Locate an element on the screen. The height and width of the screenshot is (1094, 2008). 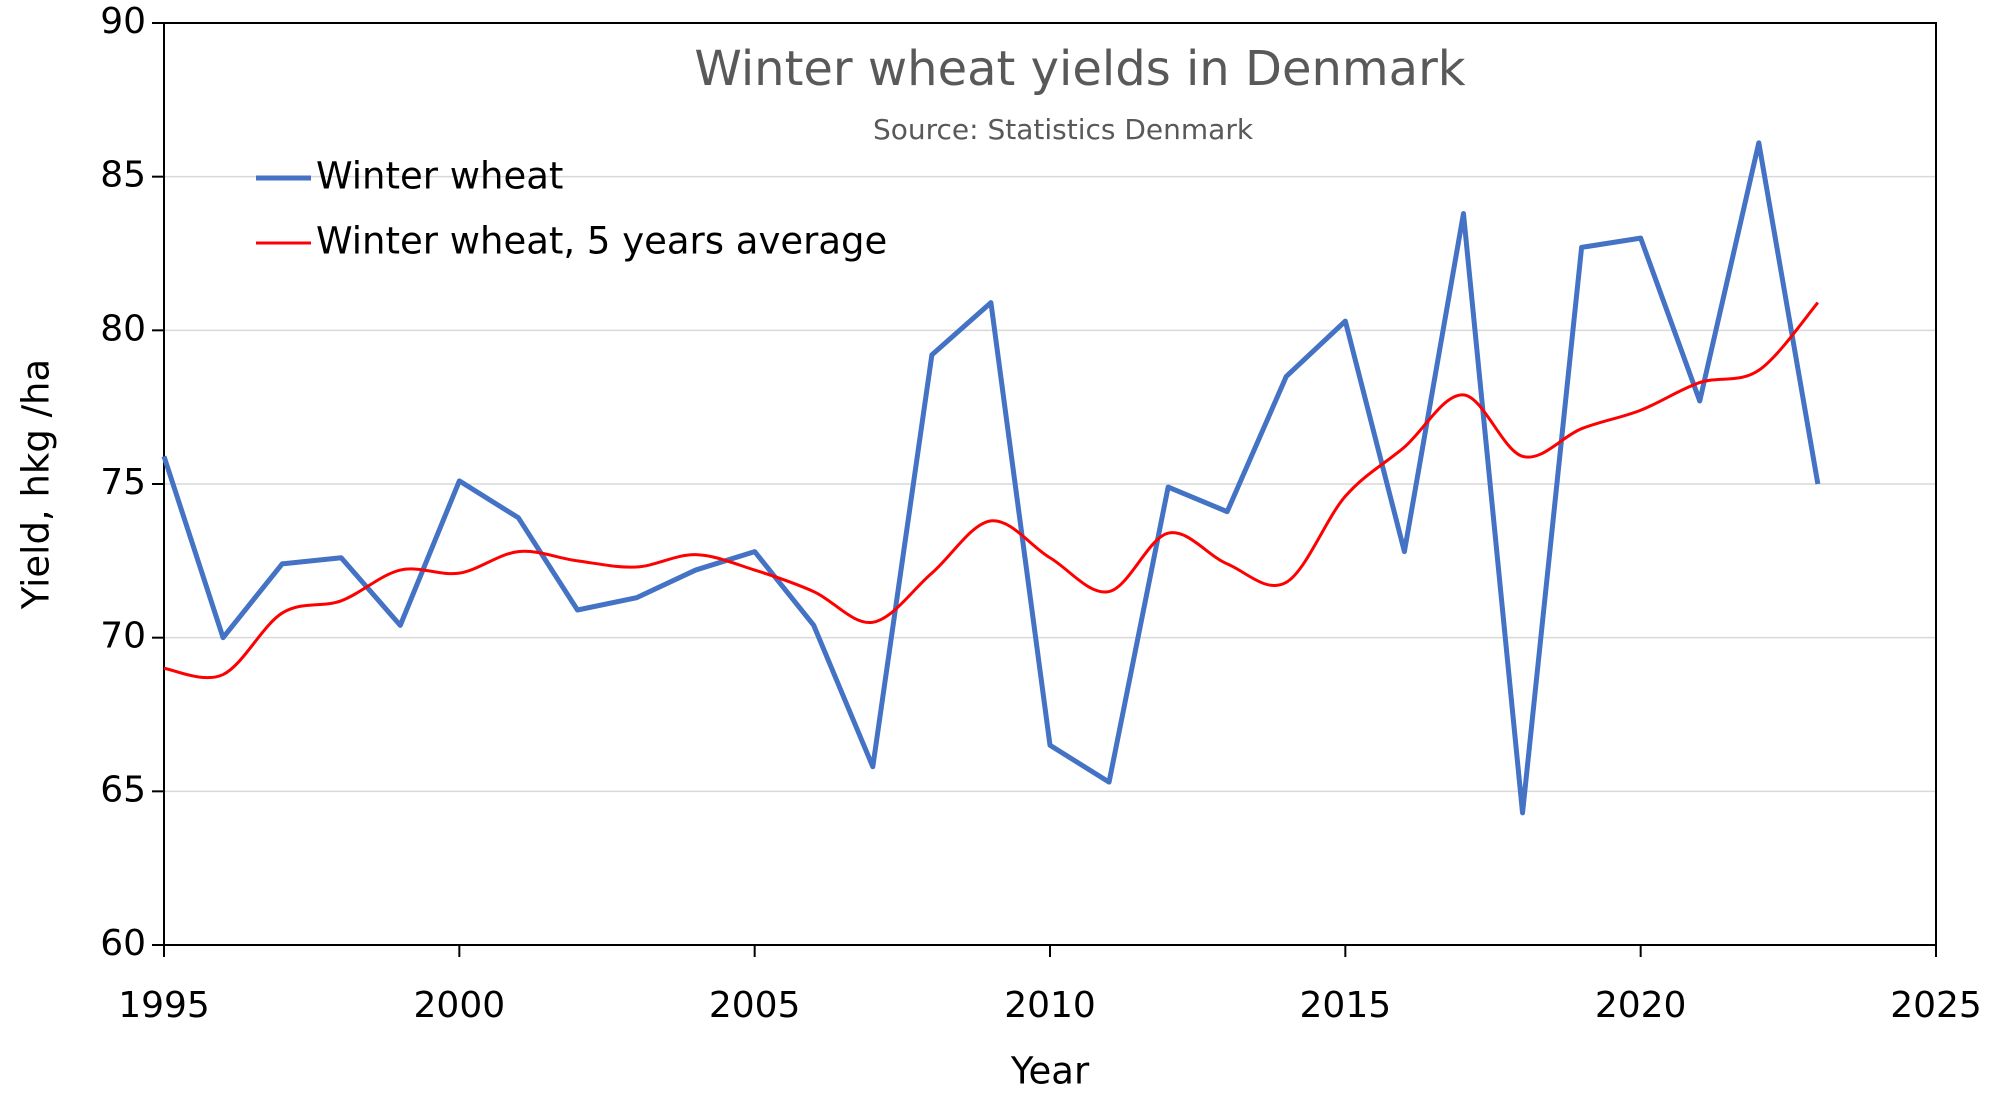
x-axis-title: Year is located at coordinates (1050, 1071).